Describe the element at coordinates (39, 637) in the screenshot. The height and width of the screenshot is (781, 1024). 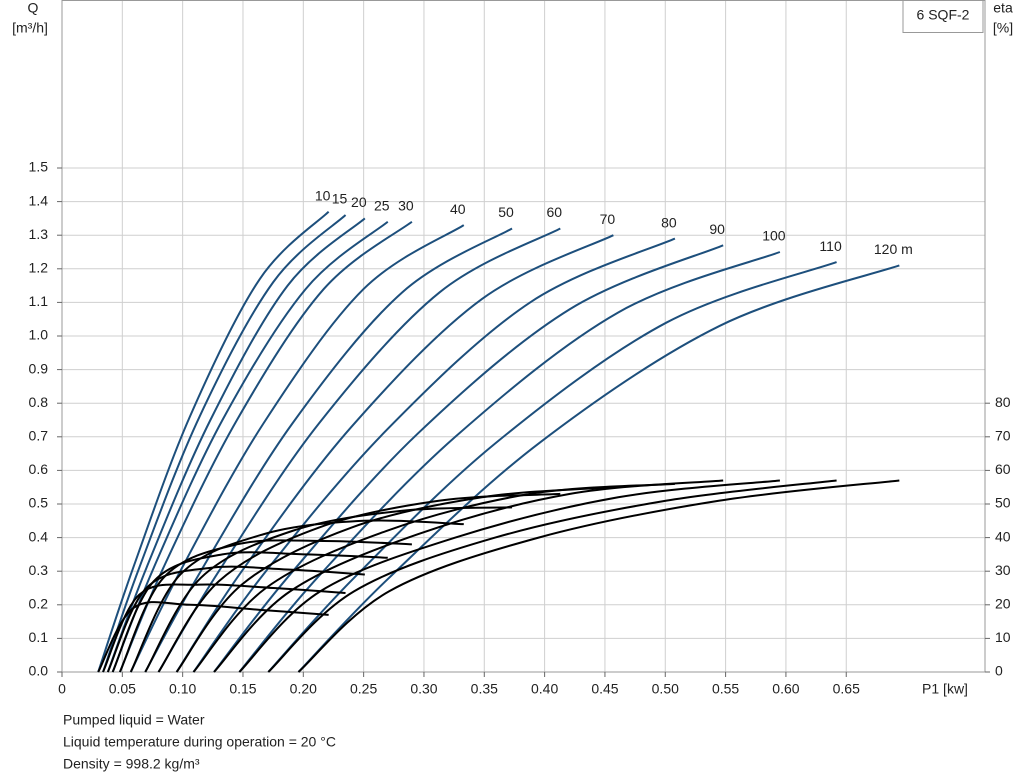
I see `y-tick-label: 0.1` at that location.